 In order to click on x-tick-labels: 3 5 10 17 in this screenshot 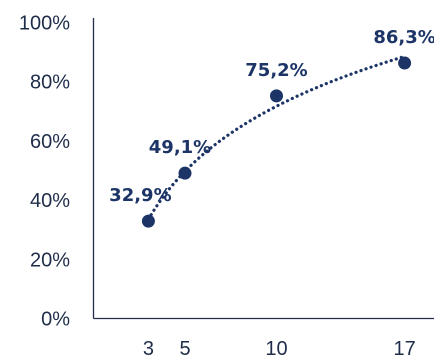, I will do `click(279, 348)`.